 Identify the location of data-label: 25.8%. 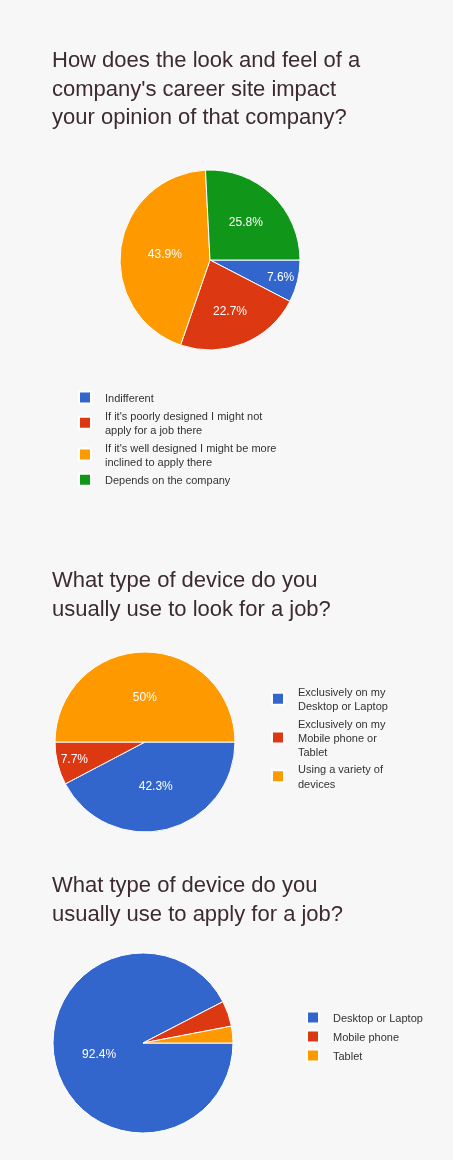
(246, 222).